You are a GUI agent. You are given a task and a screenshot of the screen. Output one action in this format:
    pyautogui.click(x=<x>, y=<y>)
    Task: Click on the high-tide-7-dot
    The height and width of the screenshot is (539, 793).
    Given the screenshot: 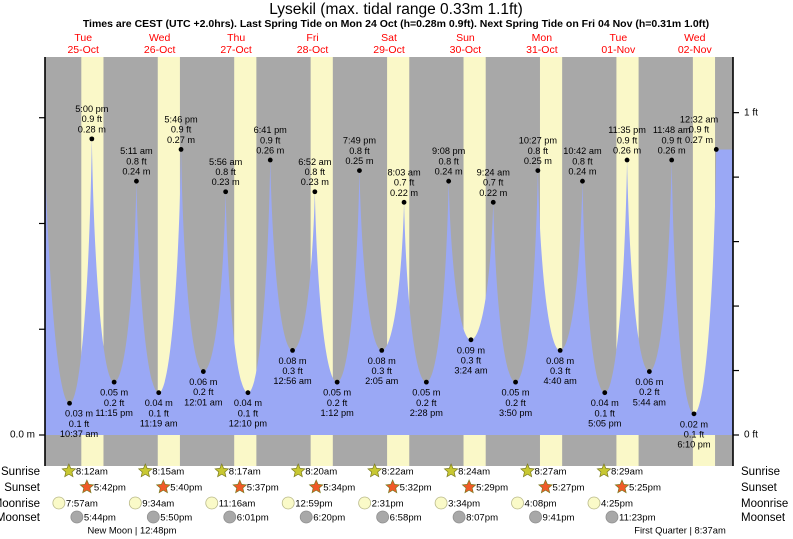 What is the action you would take?
    pyautogui.click(x=404, y=202)
    